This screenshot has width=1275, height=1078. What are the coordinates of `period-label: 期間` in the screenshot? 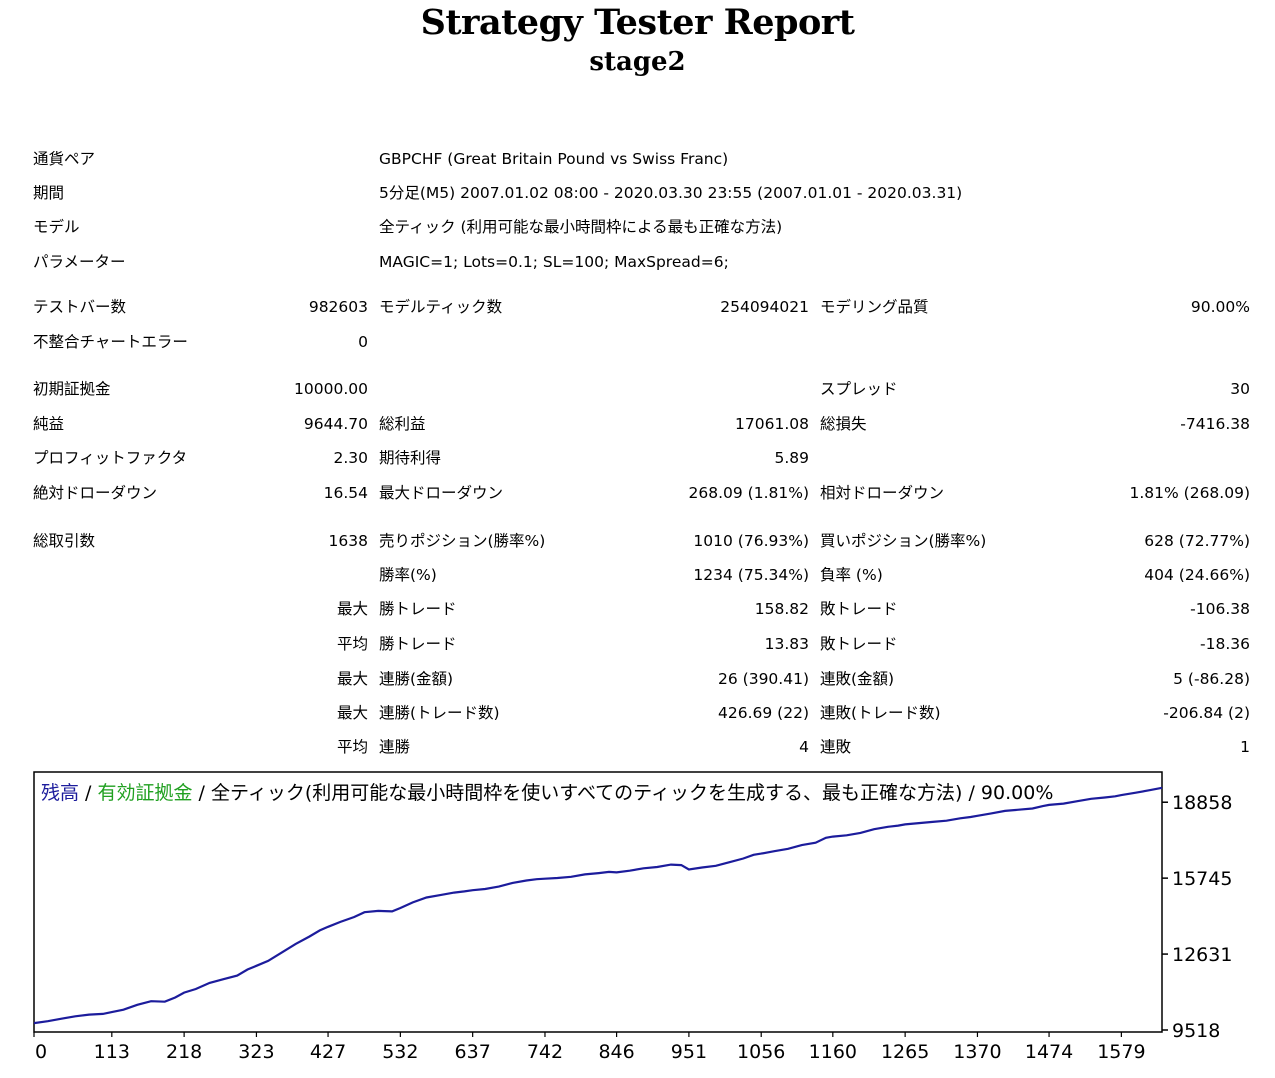 It's located at (49, 193).